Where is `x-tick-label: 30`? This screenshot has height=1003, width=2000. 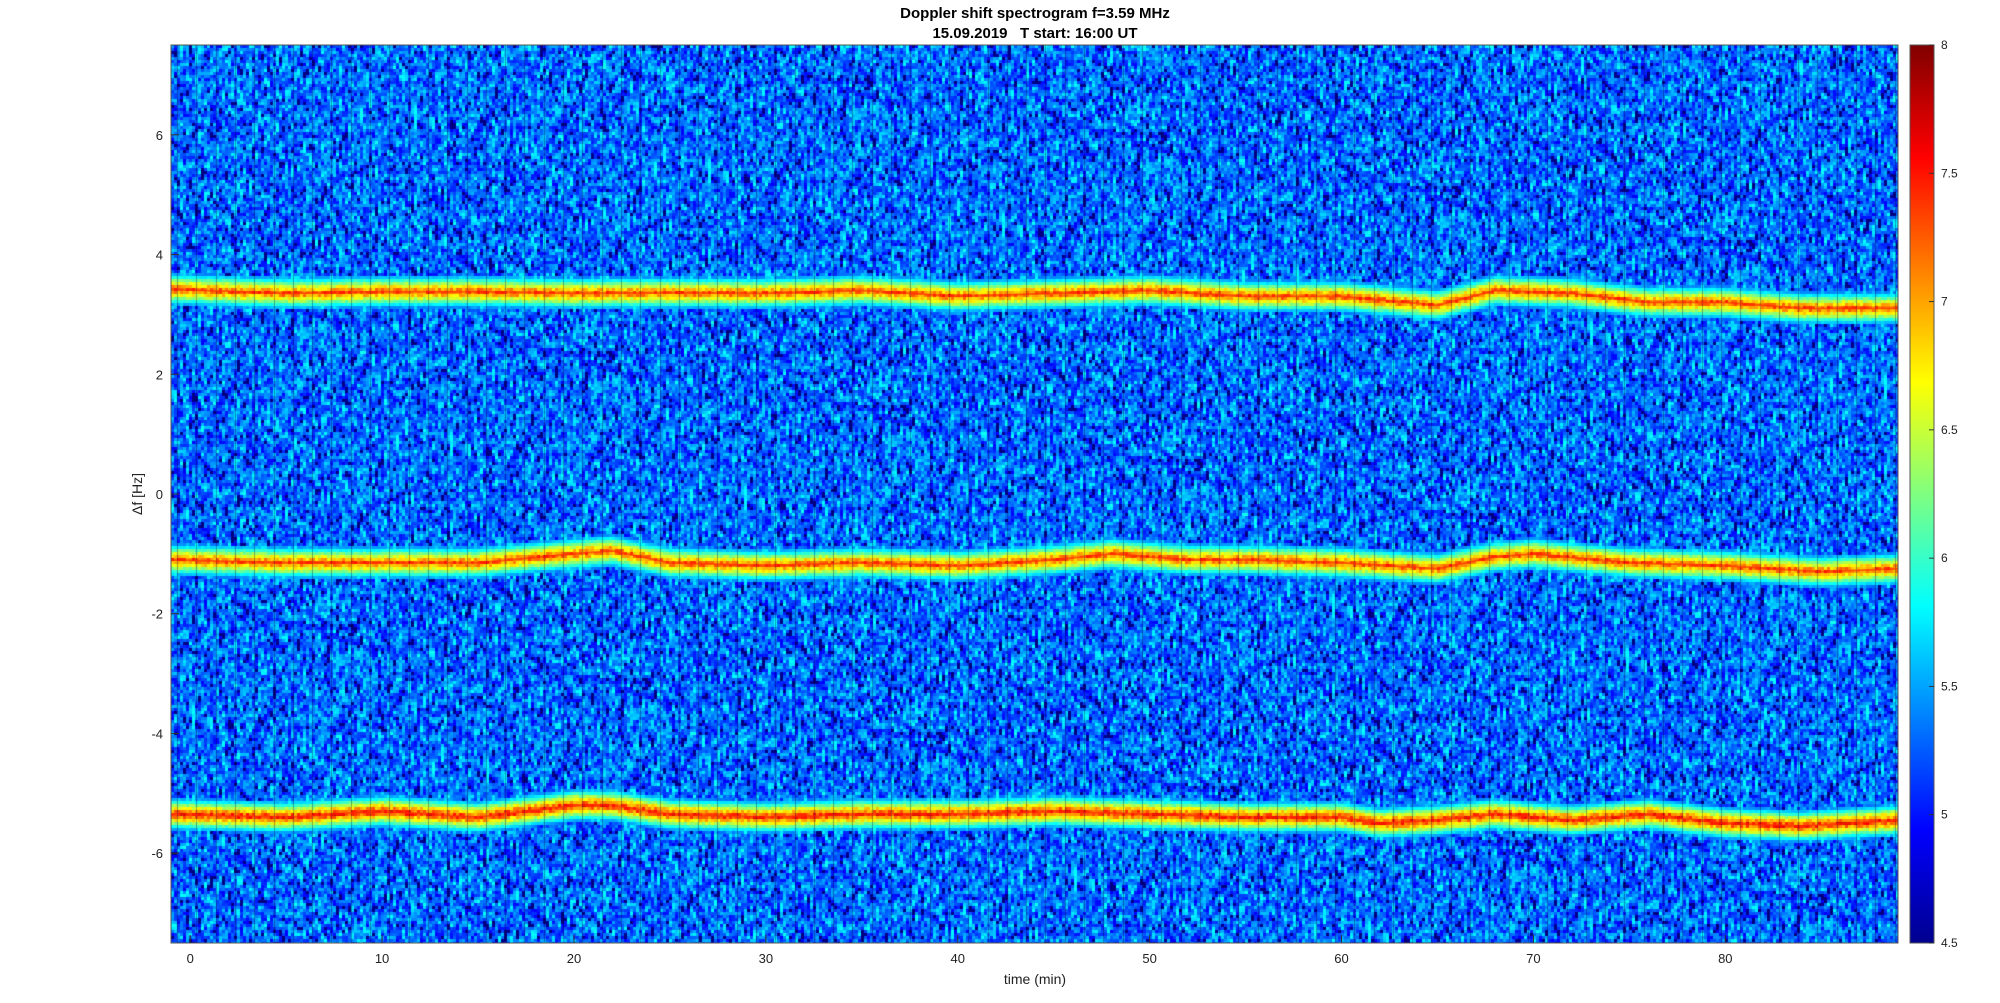
x-tick-label: 30 is located at coordinates (766, 958).